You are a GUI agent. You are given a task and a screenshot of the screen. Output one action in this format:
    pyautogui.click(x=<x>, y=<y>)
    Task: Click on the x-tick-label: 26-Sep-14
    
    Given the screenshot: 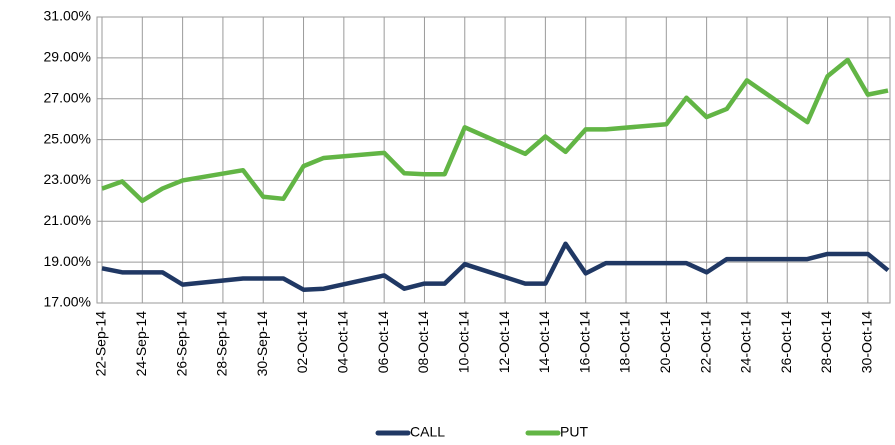 What is the action you would take?
    pyautogui.click(x=181, y=344)
    